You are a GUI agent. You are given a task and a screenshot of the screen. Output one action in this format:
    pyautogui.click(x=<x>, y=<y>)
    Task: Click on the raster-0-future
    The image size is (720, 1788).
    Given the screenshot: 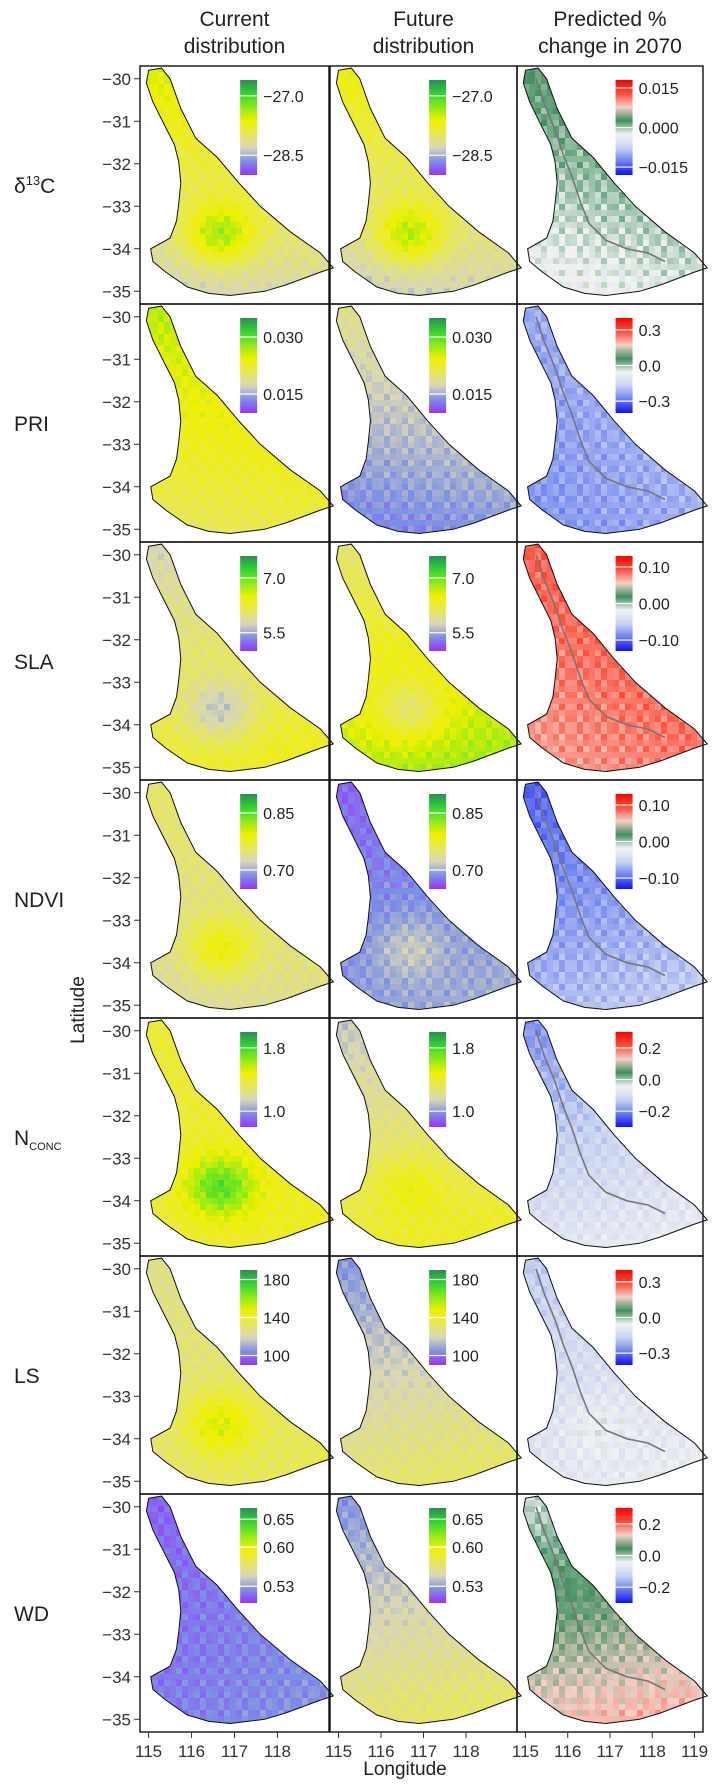 What is the action you would take?
    pyautogui.click(x=429, y=182)
    